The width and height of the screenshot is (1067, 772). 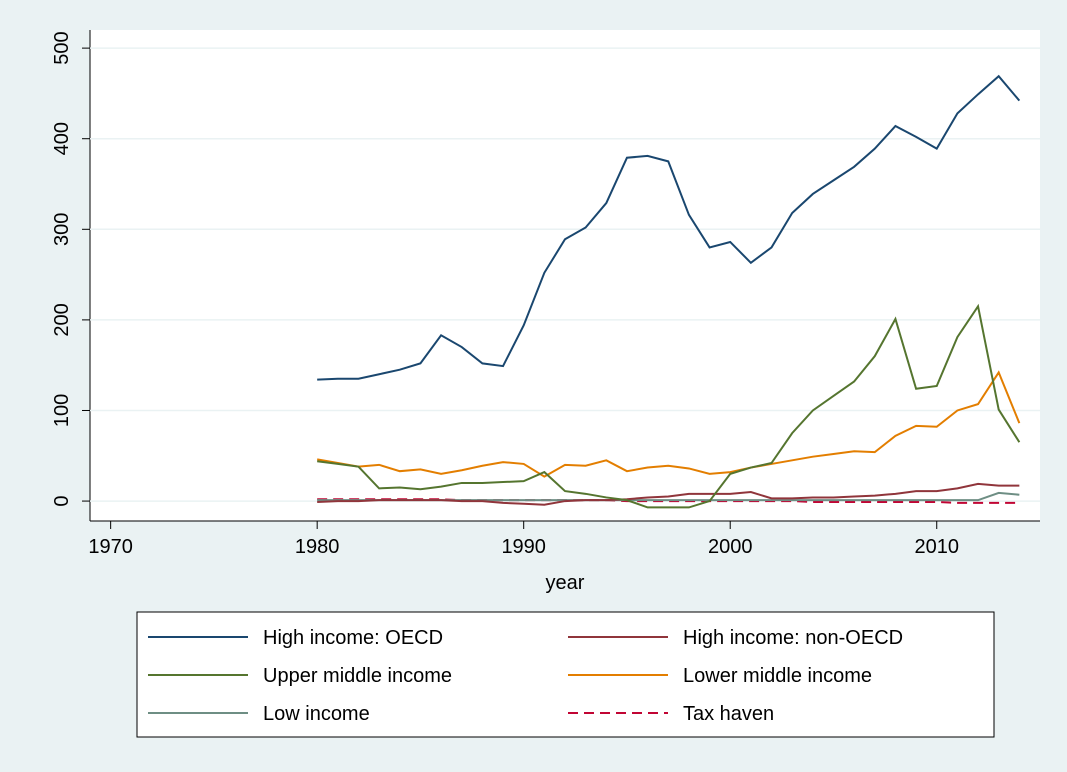 I want to click on x-tick-label: 1990, so click(x=523, y=547).